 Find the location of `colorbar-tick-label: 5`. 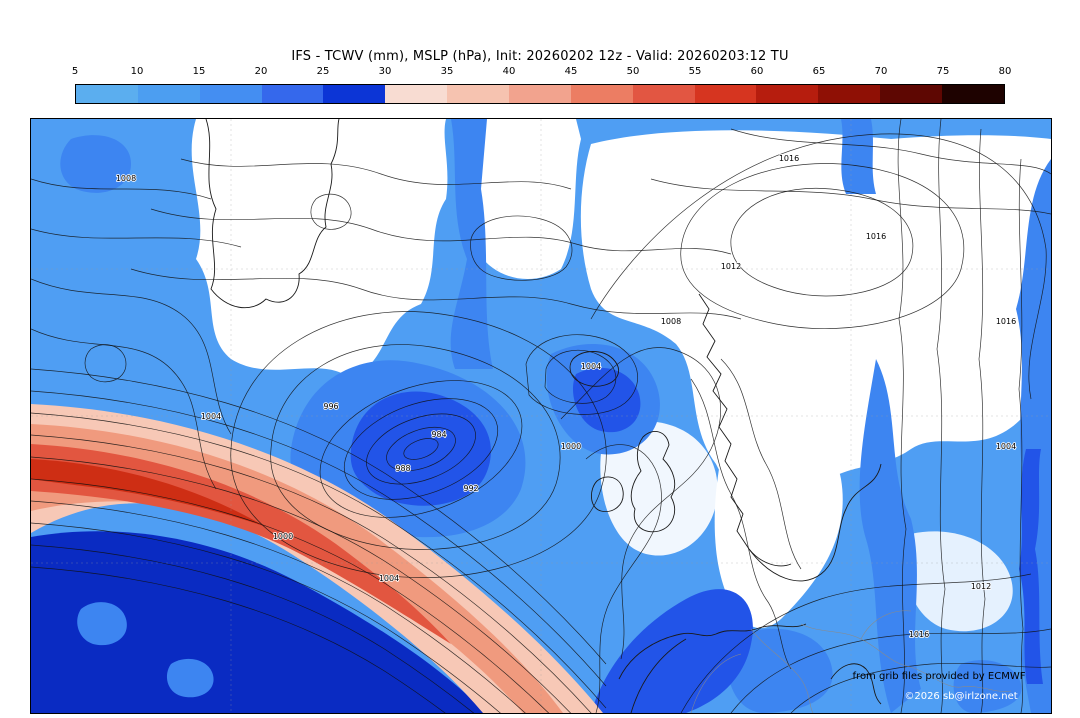

colorbar-tick-label: 5 is located at coordinates (75, 71).